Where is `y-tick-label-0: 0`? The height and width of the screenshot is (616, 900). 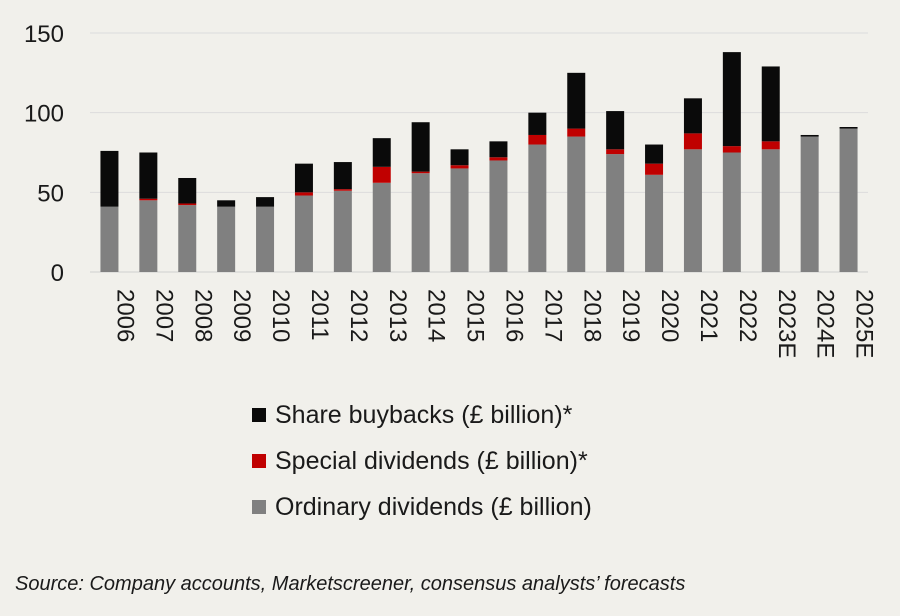
y-tick-label-0: 0 is located at coordinates (57, 273).